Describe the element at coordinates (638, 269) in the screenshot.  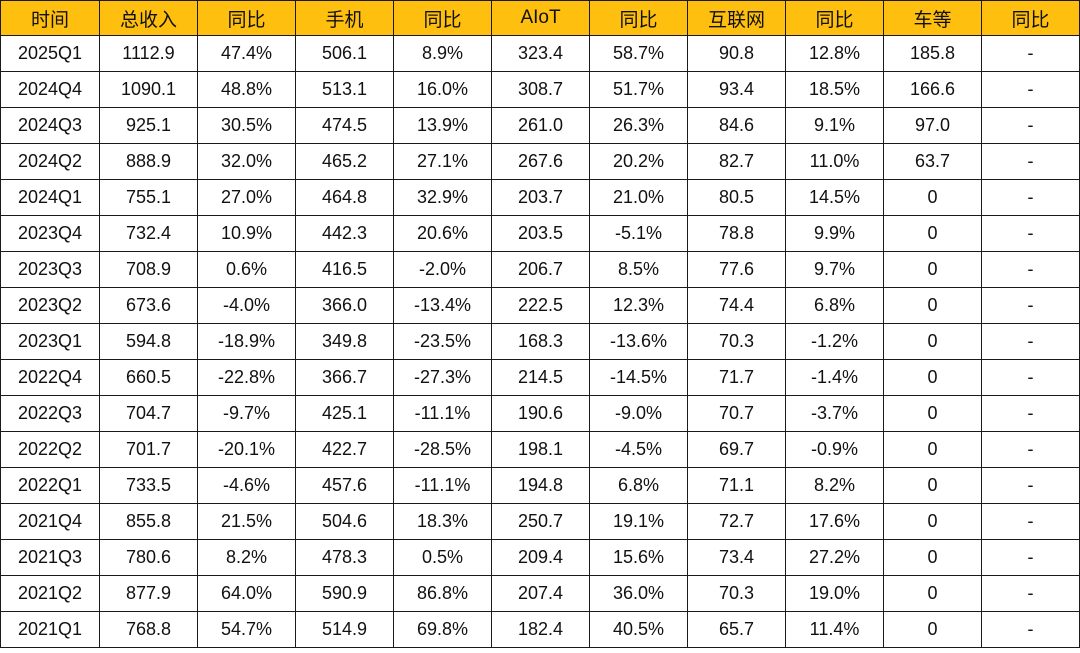
I see `table-cell: 8.5%` at that location.